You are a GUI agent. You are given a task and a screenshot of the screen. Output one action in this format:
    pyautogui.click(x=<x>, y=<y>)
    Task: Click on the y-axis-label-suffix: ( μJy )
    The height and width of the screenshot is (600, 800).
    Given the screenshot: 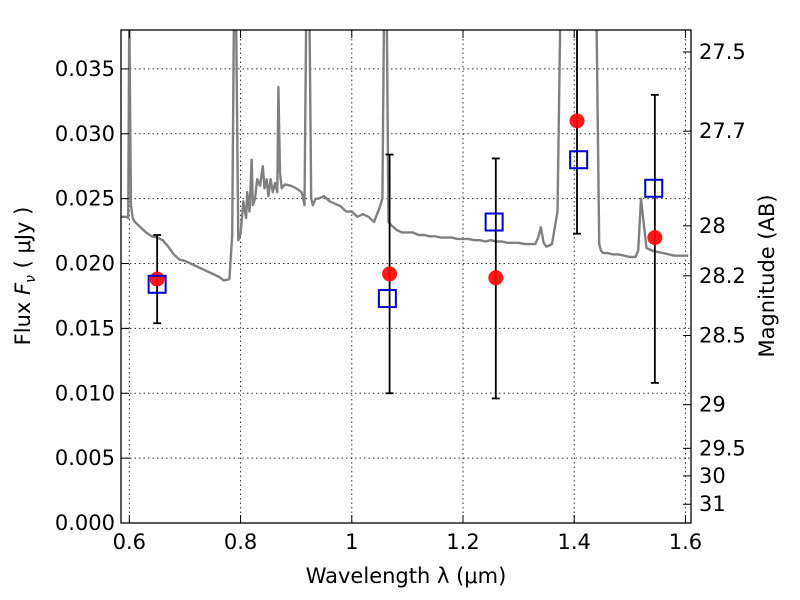 What is the action you would take?
    pyautogui.click(x=23, y=241)
    